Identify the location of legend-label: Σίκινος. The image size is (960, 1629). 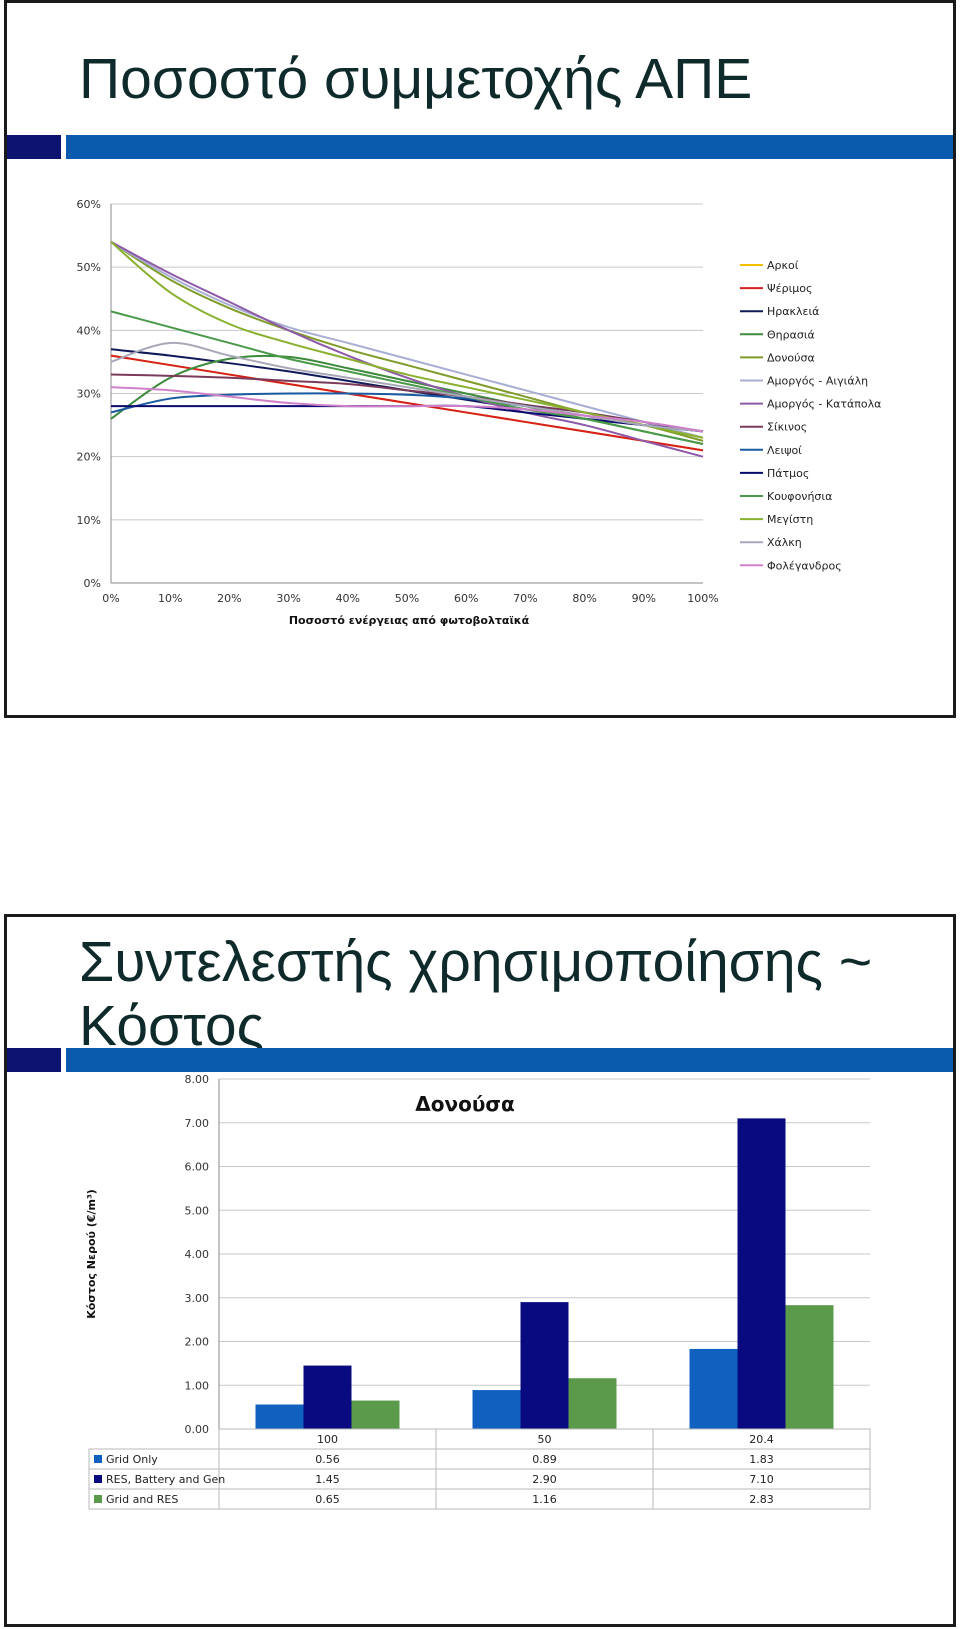
(787, 427).